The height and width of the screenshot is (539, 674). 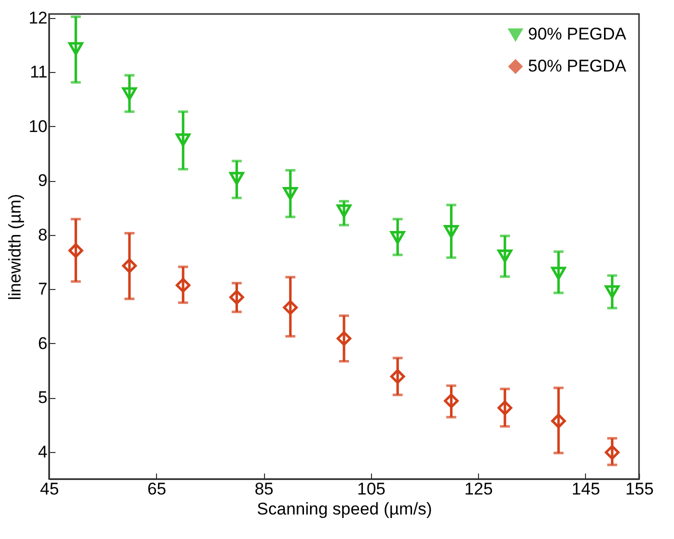 I want to click on x-tick-label: 125, so click(x=478, y=489).